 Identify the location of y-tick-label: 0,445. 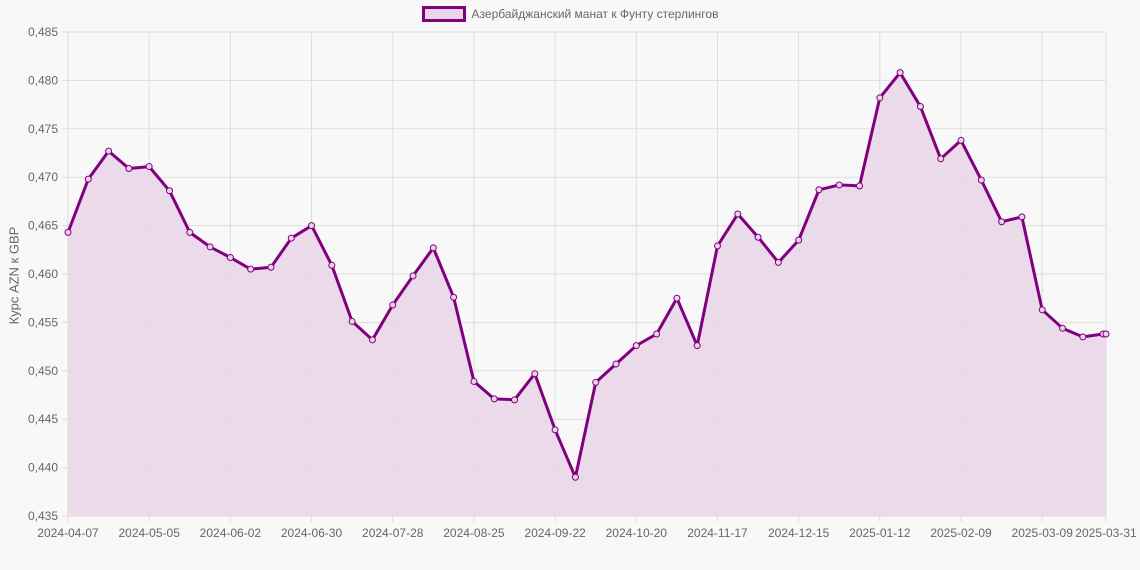
(43, 419).